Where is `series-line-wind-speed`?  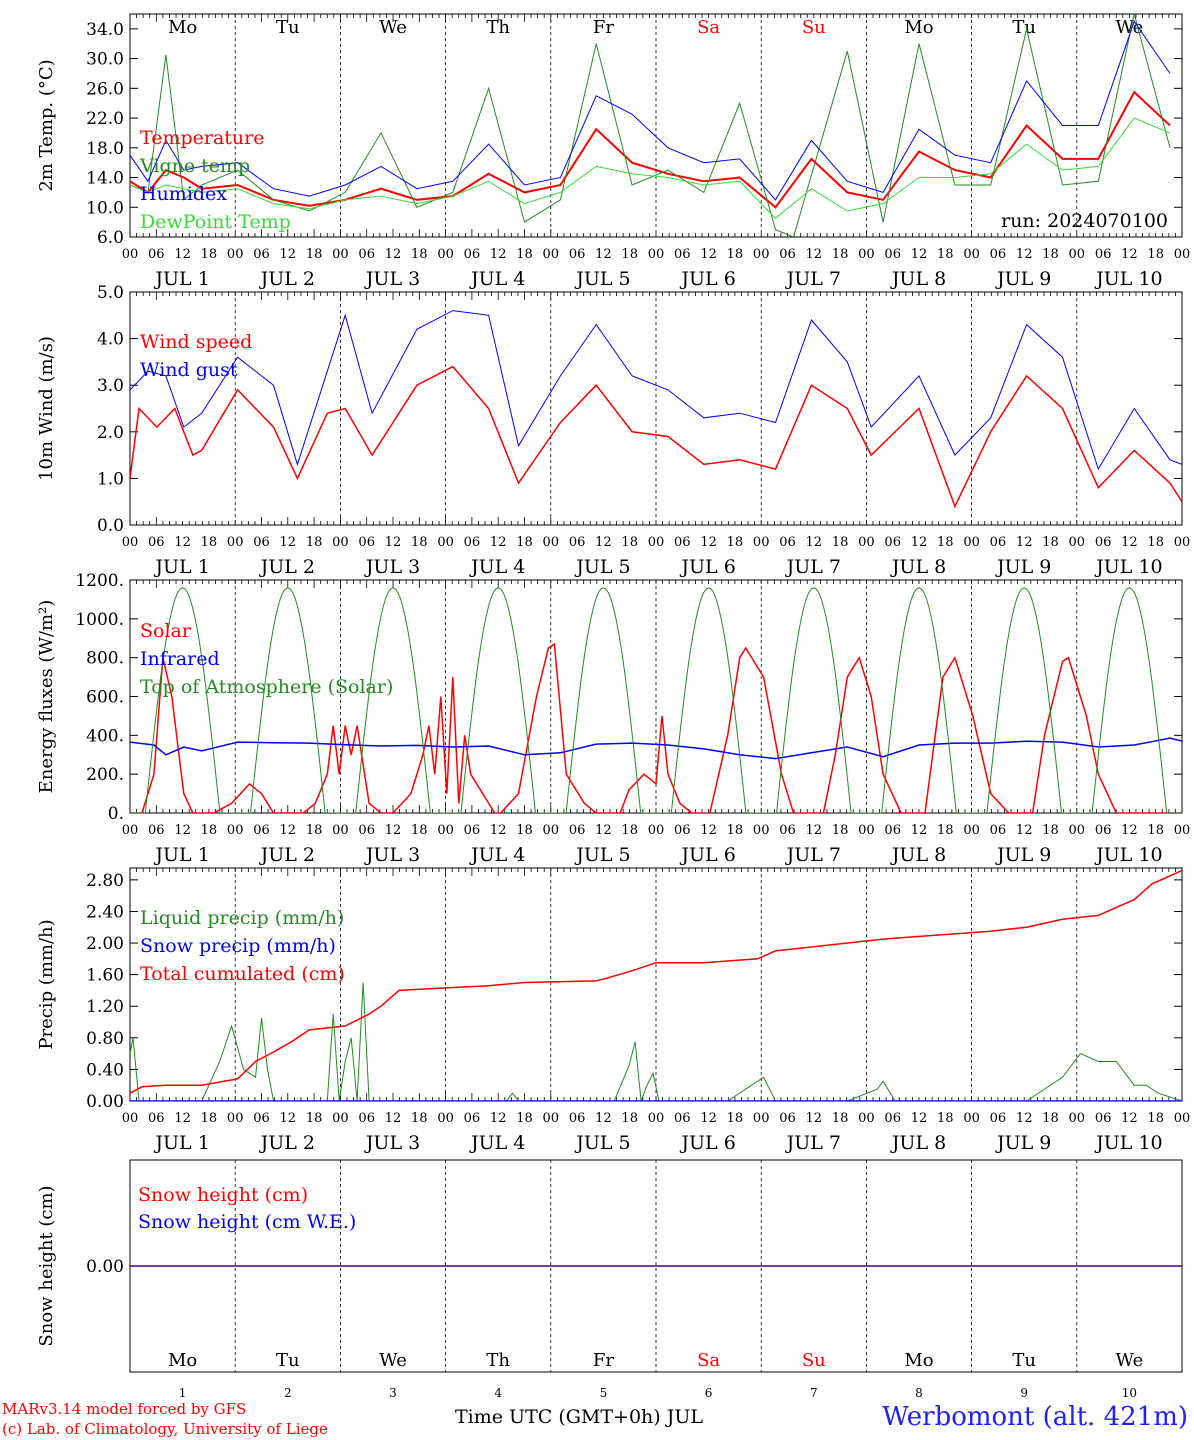 series-line-wind-speed is located at coordinates (656, 437).